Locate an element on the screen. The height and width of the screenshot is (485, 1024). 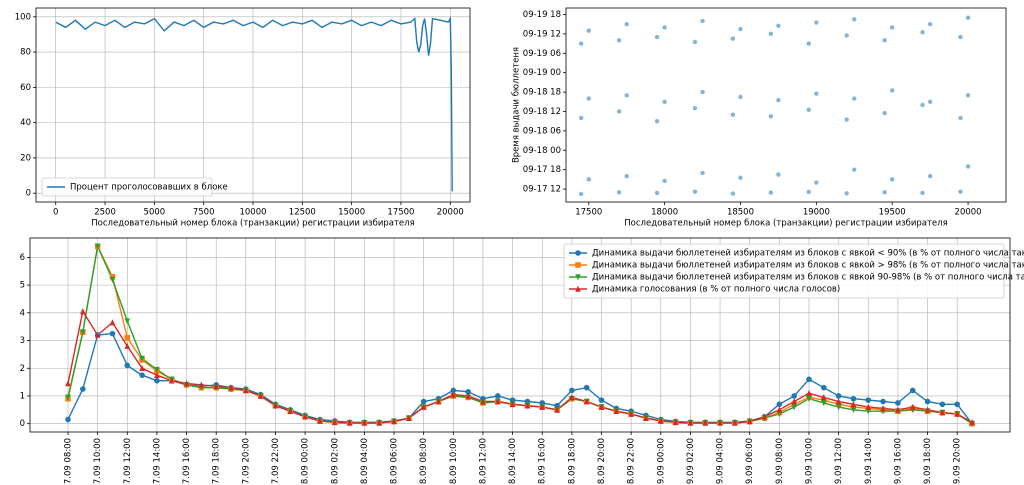
x-tick-label: 15000 is located at coordinates (351, 213).